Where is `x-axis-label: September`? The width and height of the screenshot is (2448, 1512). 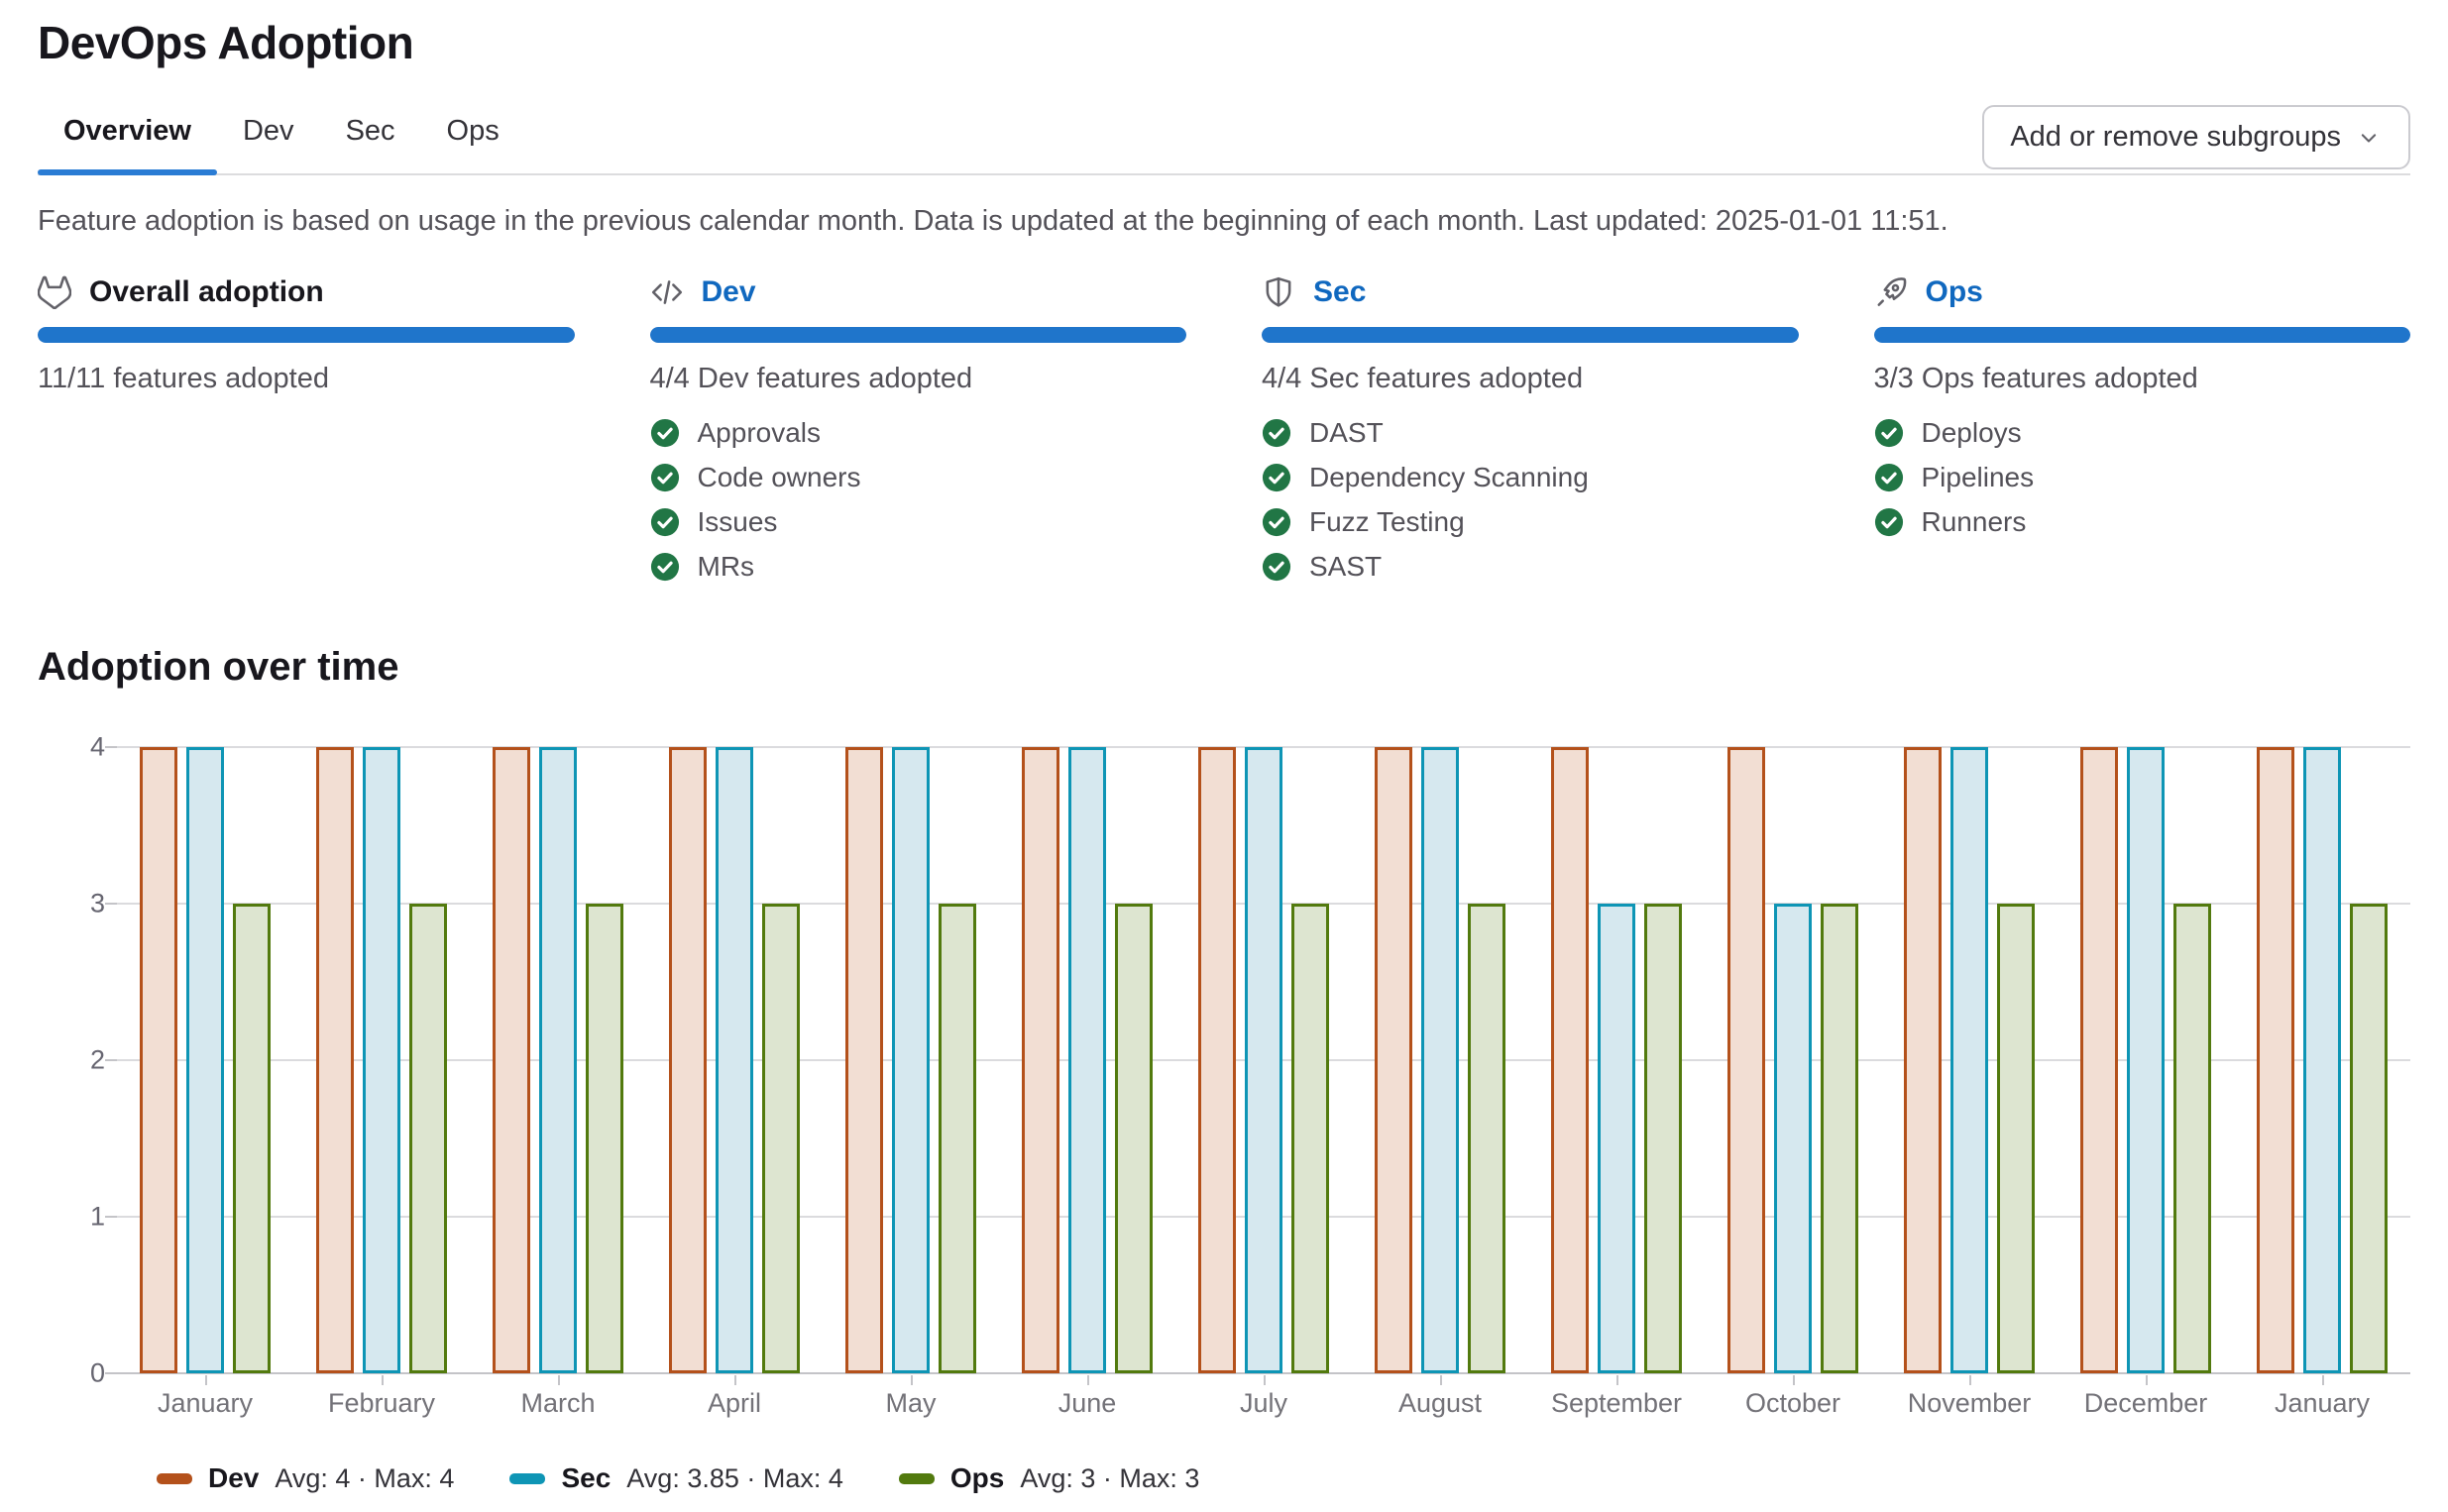
x-axis-label: September is located at coordinates (1616, 1403).